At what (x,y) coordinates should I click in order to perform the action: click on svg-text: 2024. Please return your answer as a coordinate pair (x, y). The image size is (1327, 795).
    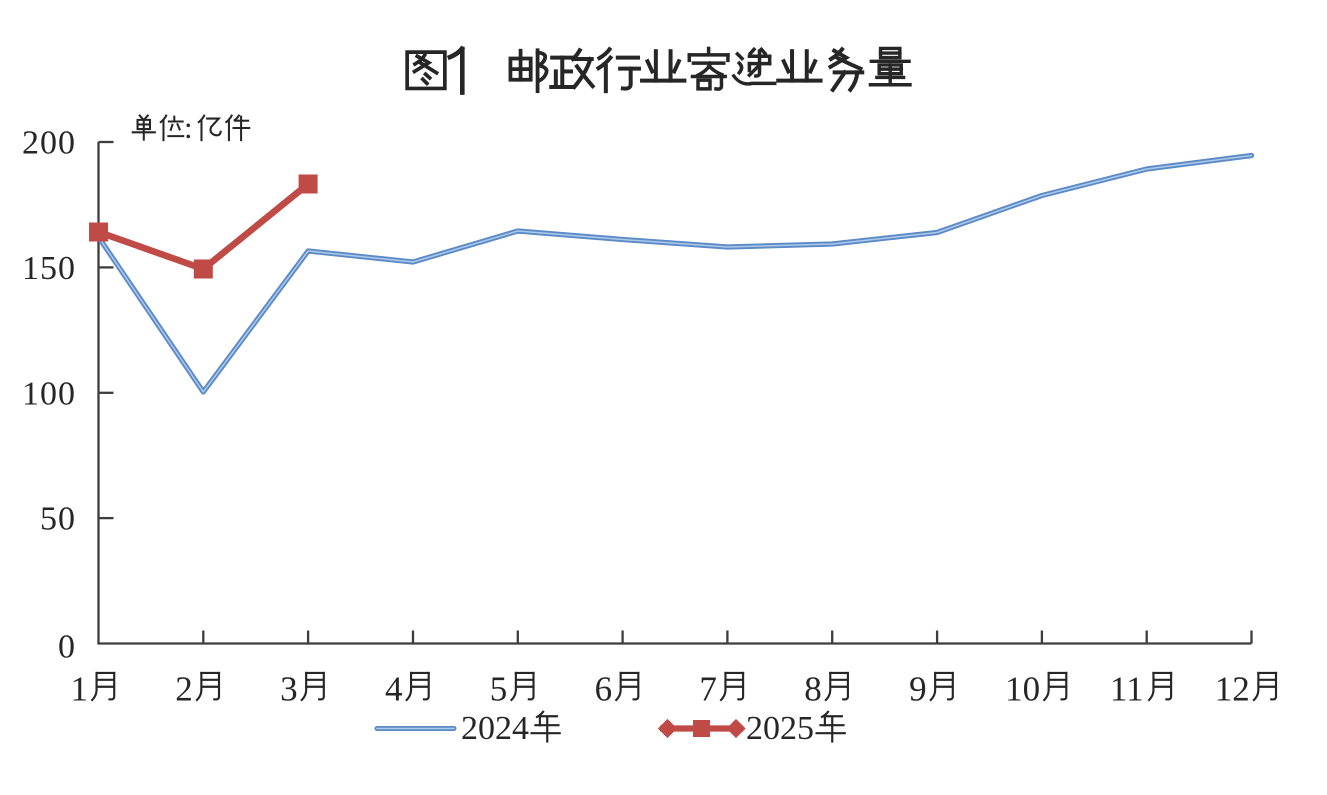
    Looking at the image, I should click on (495, 728).